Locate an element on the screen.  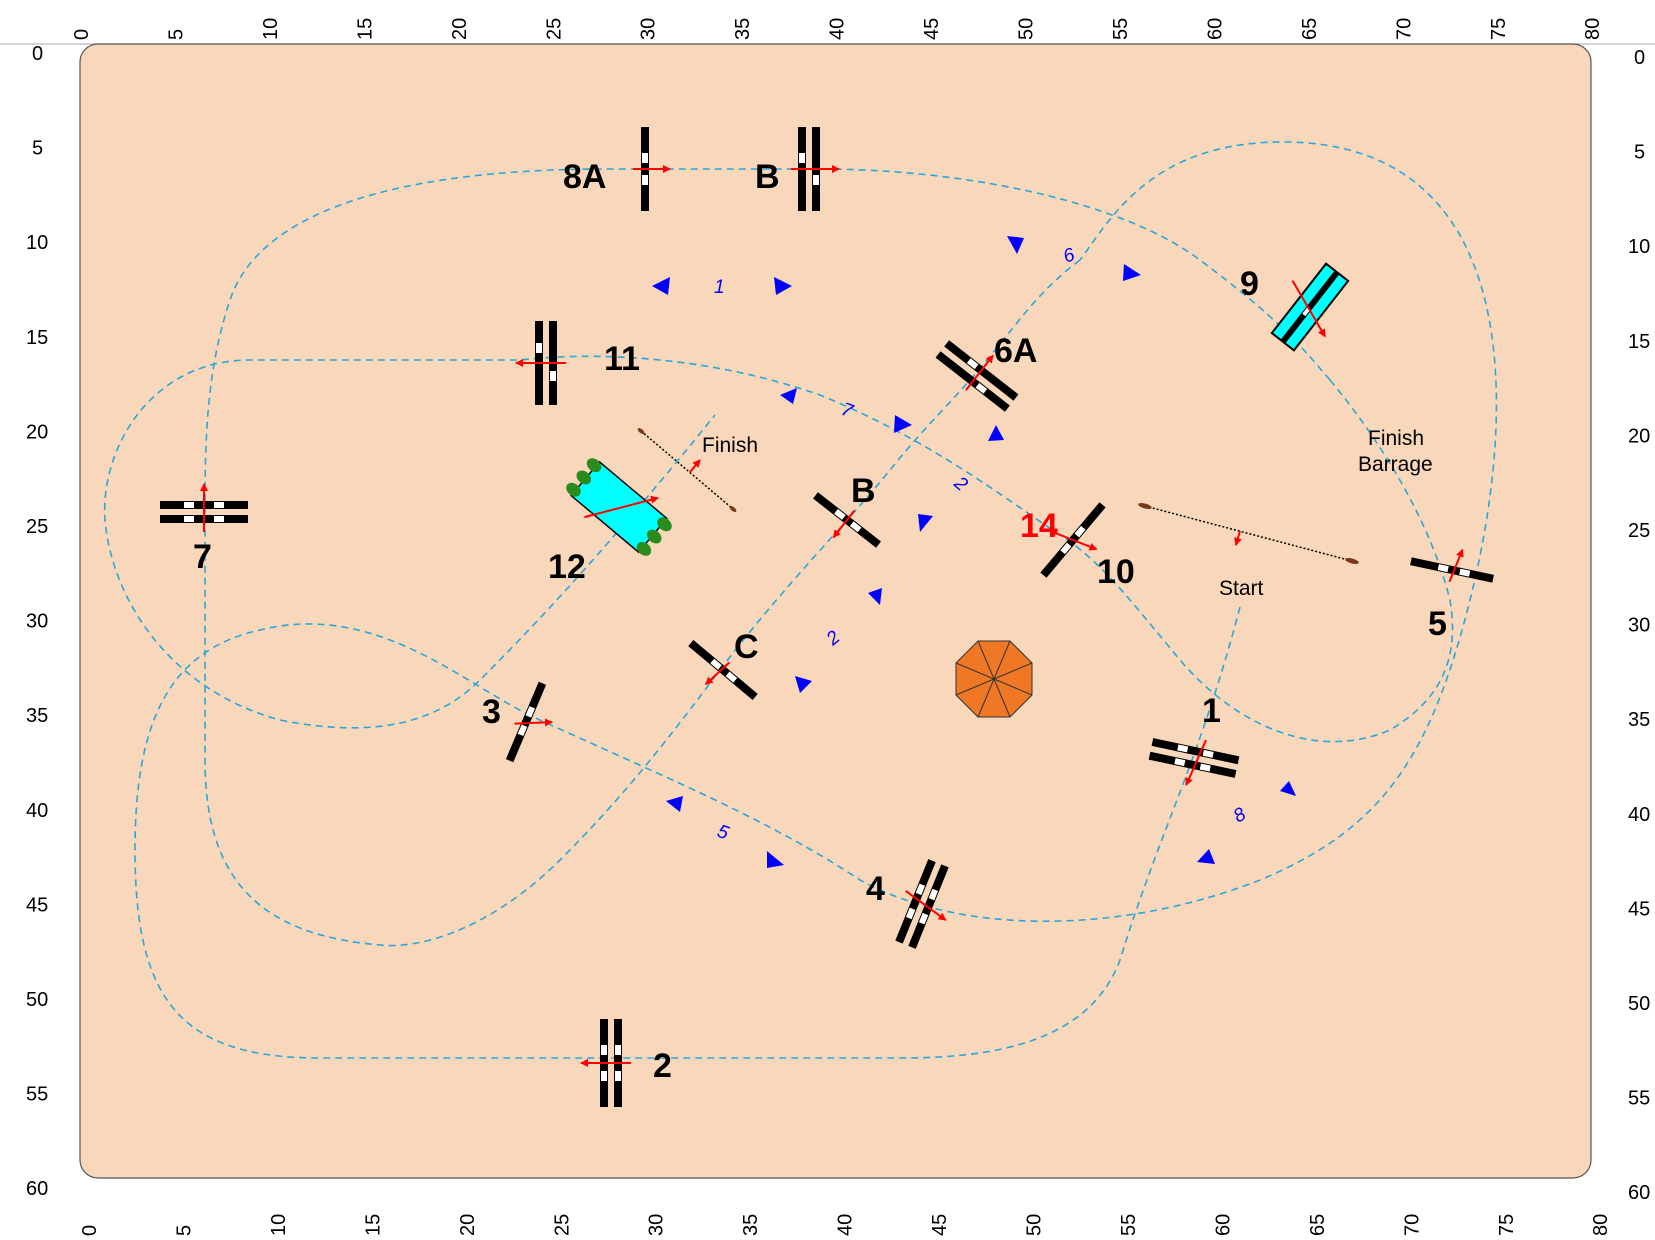
y-tick-label-left: 55 is located at coordinates (37, 1095).